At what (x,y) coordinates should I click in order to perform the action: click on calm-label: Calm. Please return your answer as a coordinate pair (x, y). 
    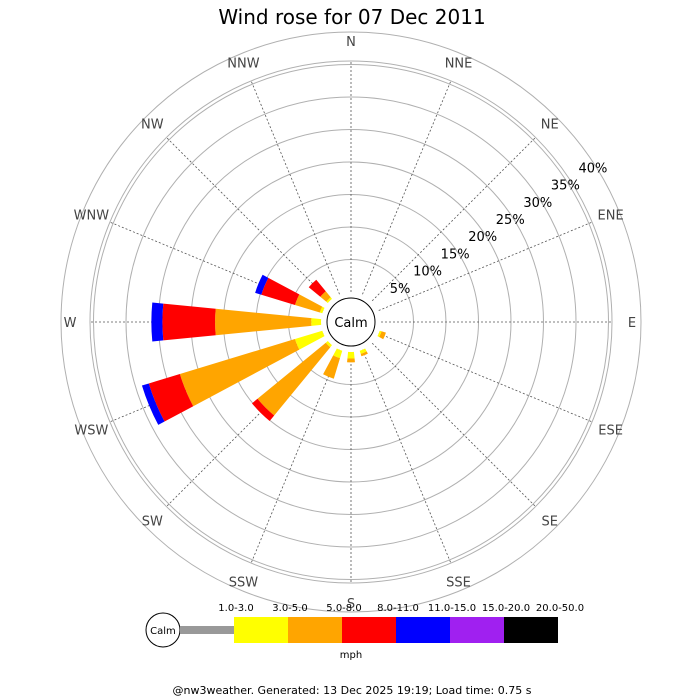
    Looking at the image, I should click on (350, 323).